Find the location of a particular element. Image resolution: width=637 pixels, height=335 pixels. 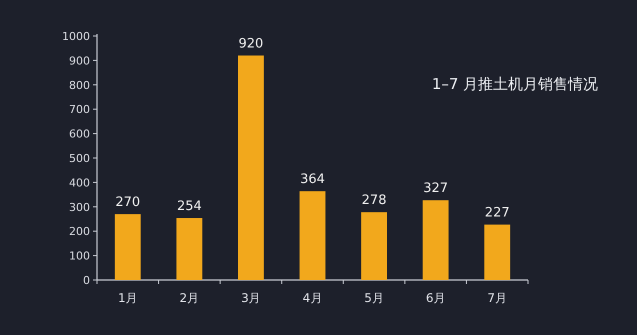

y-tick-label: 800 is located at coordinates (79, 85).